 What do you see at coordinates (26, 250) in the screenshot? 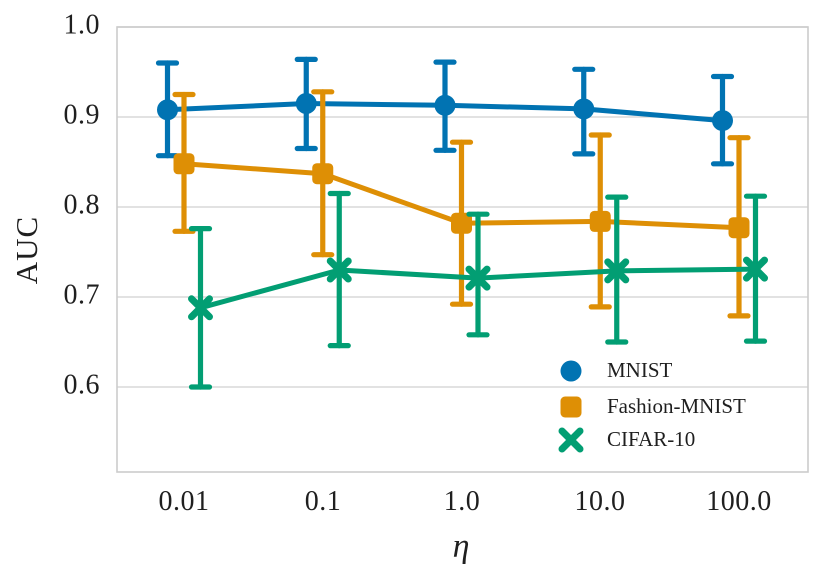
I see `y-axis-label: AUC` at bounding box center [26, 250].